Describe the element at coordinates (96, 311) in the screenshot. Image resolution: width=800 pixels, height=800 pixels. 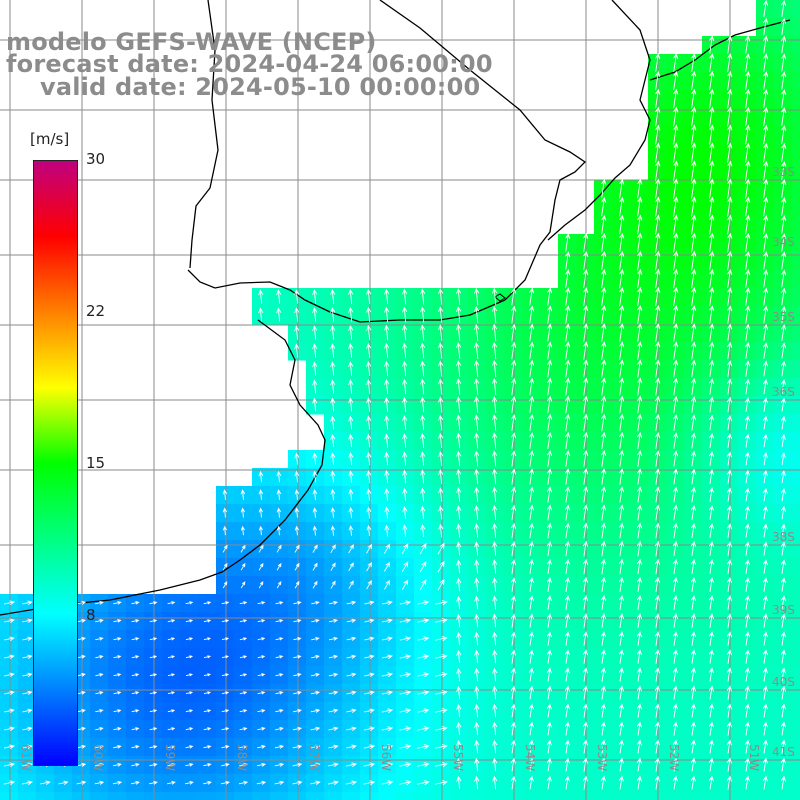
I see `colorbar-tick-22: 22` at that location.